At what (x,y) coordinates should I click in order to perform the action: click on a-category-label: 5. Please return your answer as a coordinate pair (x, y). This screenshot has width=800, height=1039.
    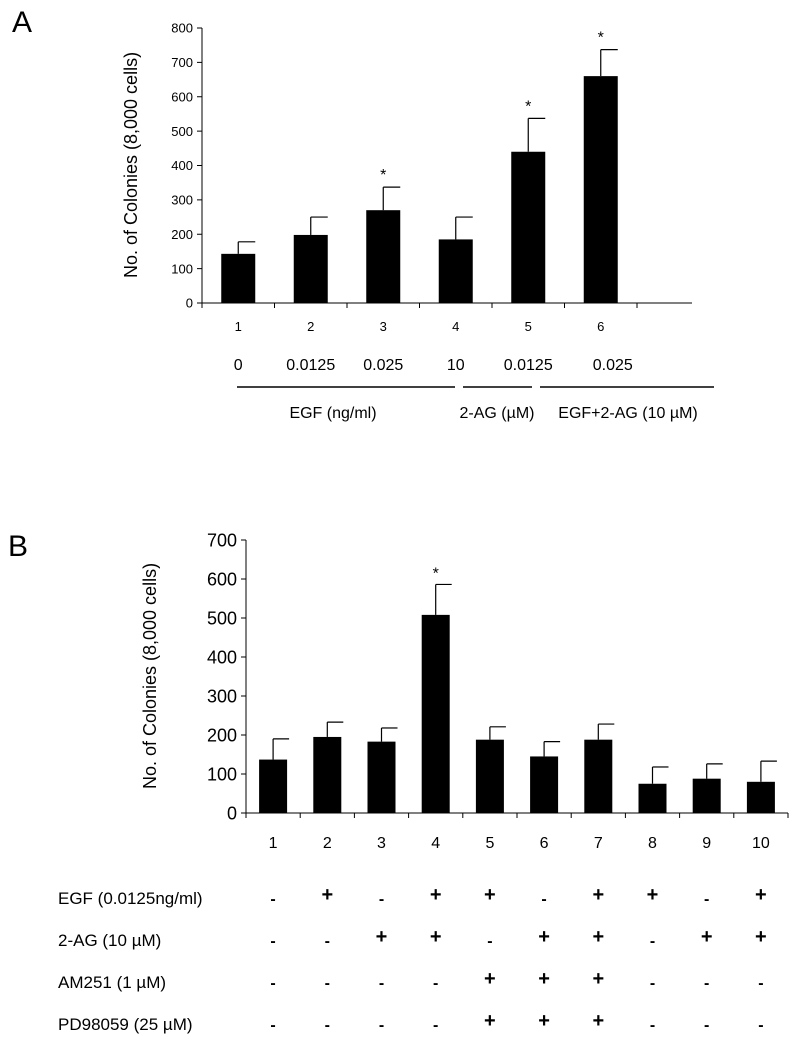
    Looking at the image, I should click on (528, 326).